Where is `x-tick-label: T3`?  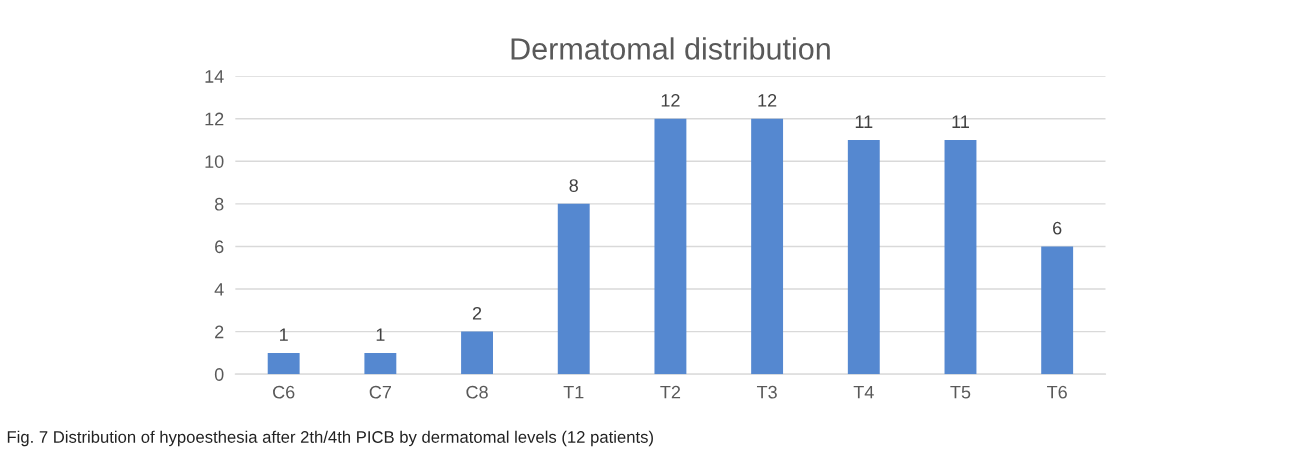
x-tick-label: T3 is located at coordinates (766, 392).